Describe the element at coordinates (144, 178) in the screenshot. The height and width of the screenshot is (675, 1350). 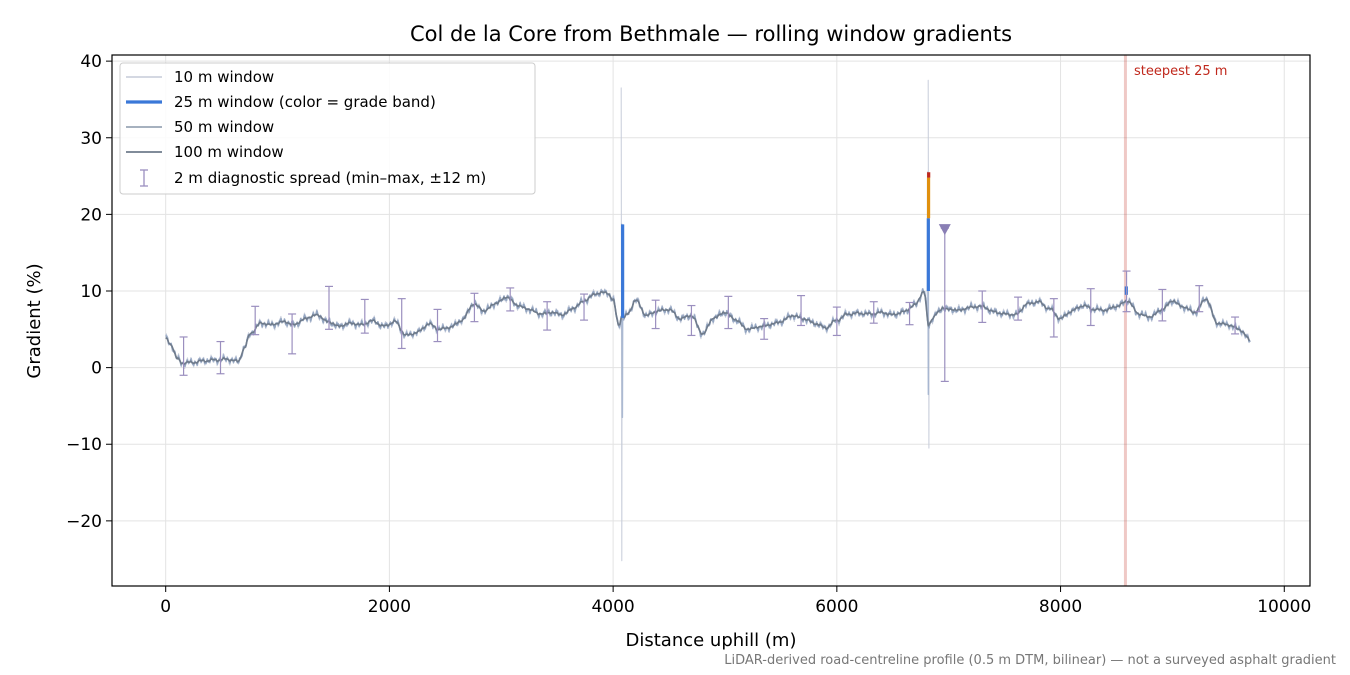
I see `legend-swatch-errorbar` at that location.